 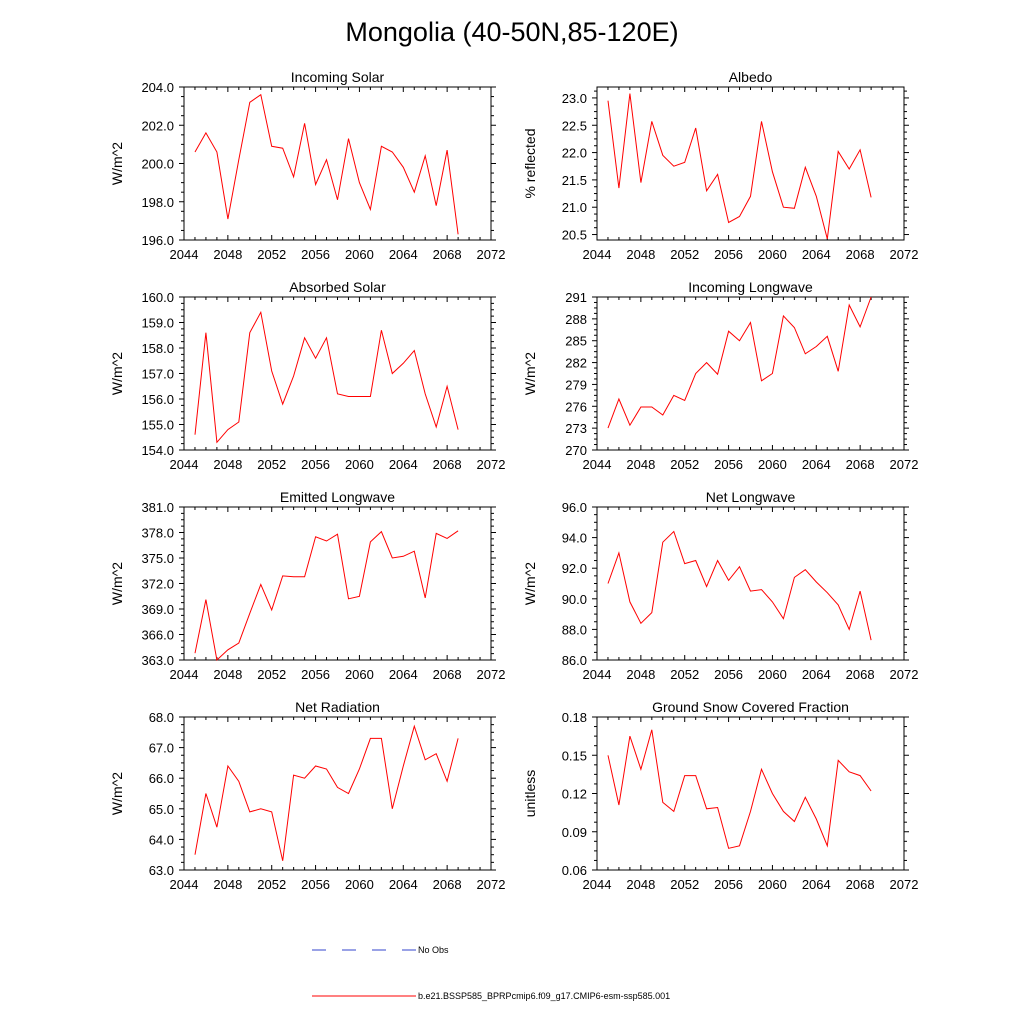 What do you see at coordinates (576, 341) in the screenshot?
I see `y-tick-label: 285` at bounding box center [576, 341].